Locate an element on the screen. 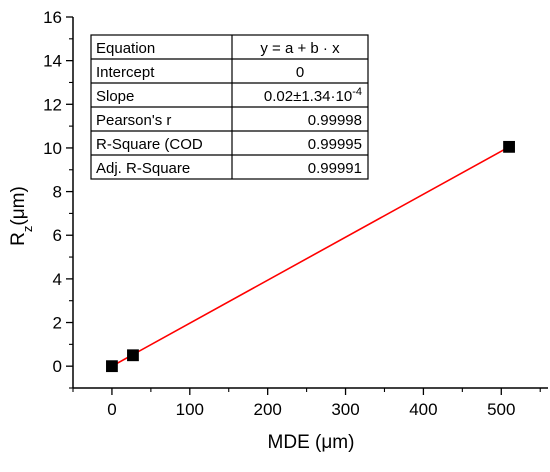 The width and height of the screenshot is (550, 472). x-tick-label: 400 is located at coordinates (423, 409).